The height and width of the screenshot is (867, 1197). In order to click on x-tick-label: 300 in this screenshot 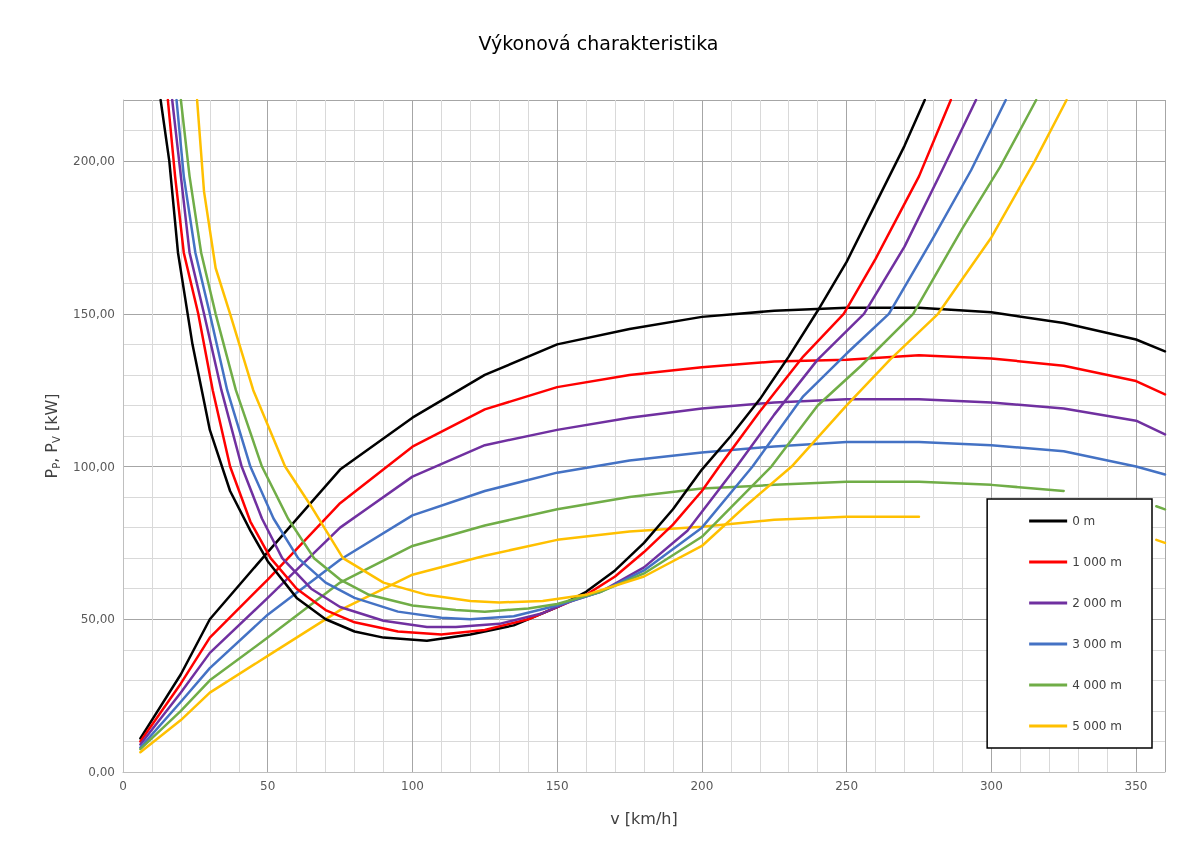, I will do `click(991, 786)`.